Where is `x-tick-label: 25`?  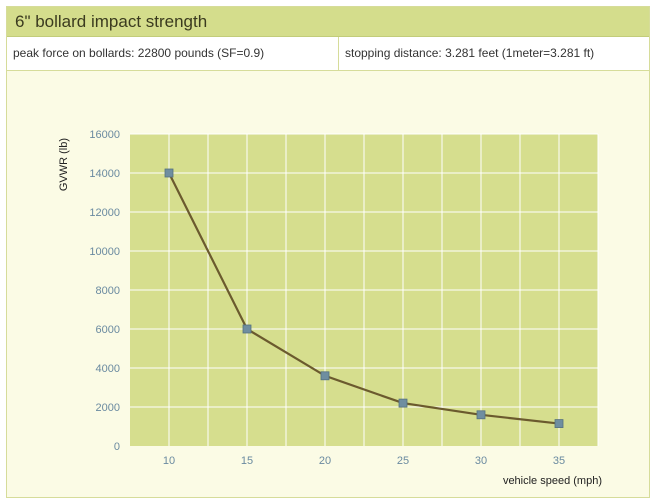 x-tick-label: 25 is located at coordinates (403, 461).